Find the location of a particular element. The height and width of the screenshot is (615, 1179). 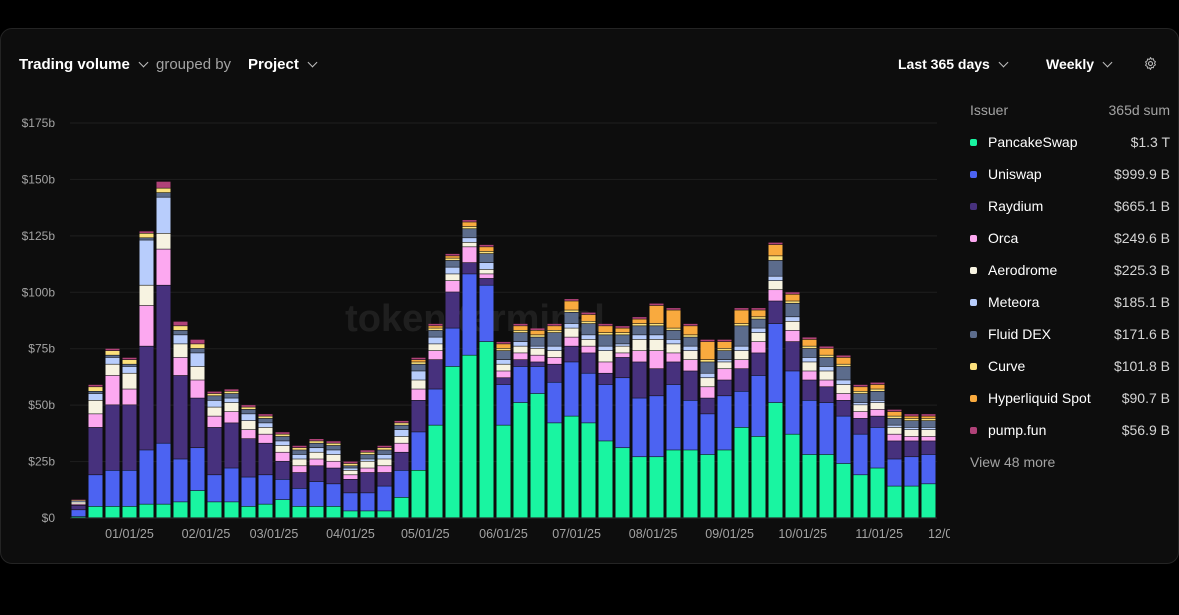

legend-item: Fluid DEX $171.6 B is located at coordinates (1070, 334).